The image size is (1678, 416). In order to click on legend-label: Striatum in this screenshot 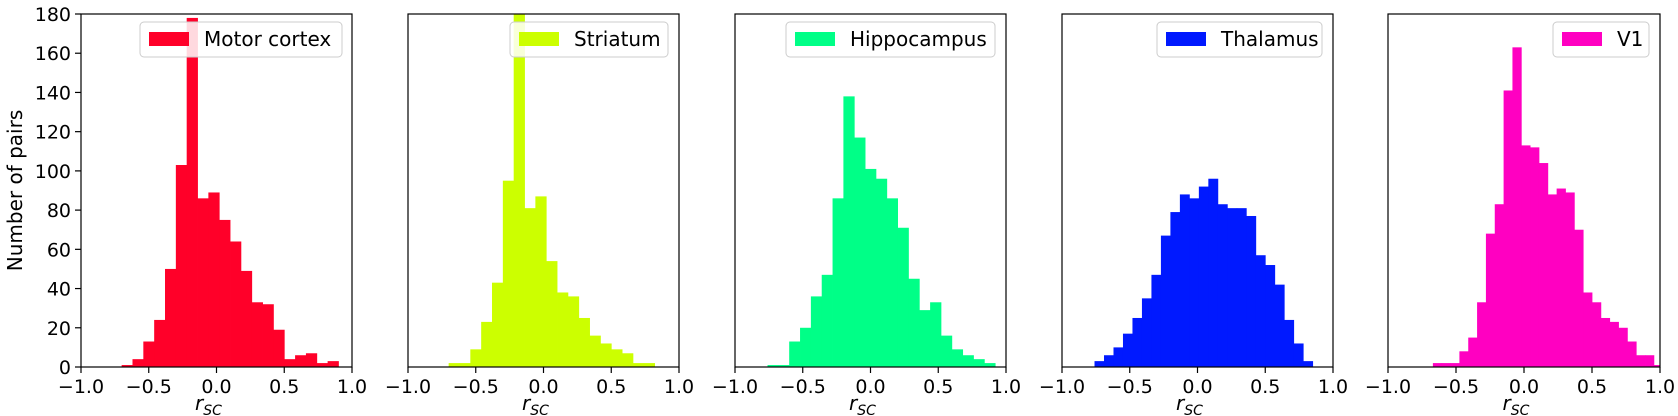, I will do `click(617, 39)`.